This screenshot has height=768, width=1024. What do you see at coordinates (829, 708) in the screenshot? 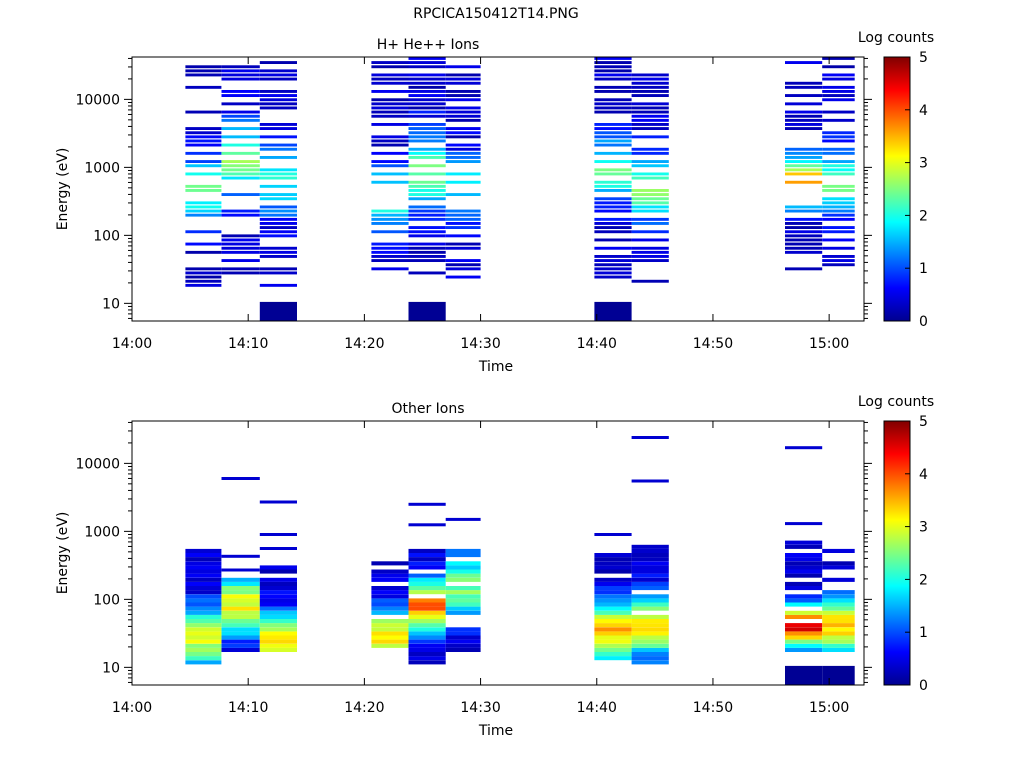
I see `x-tick-label: 15:00` at bounding box center [829, 708].